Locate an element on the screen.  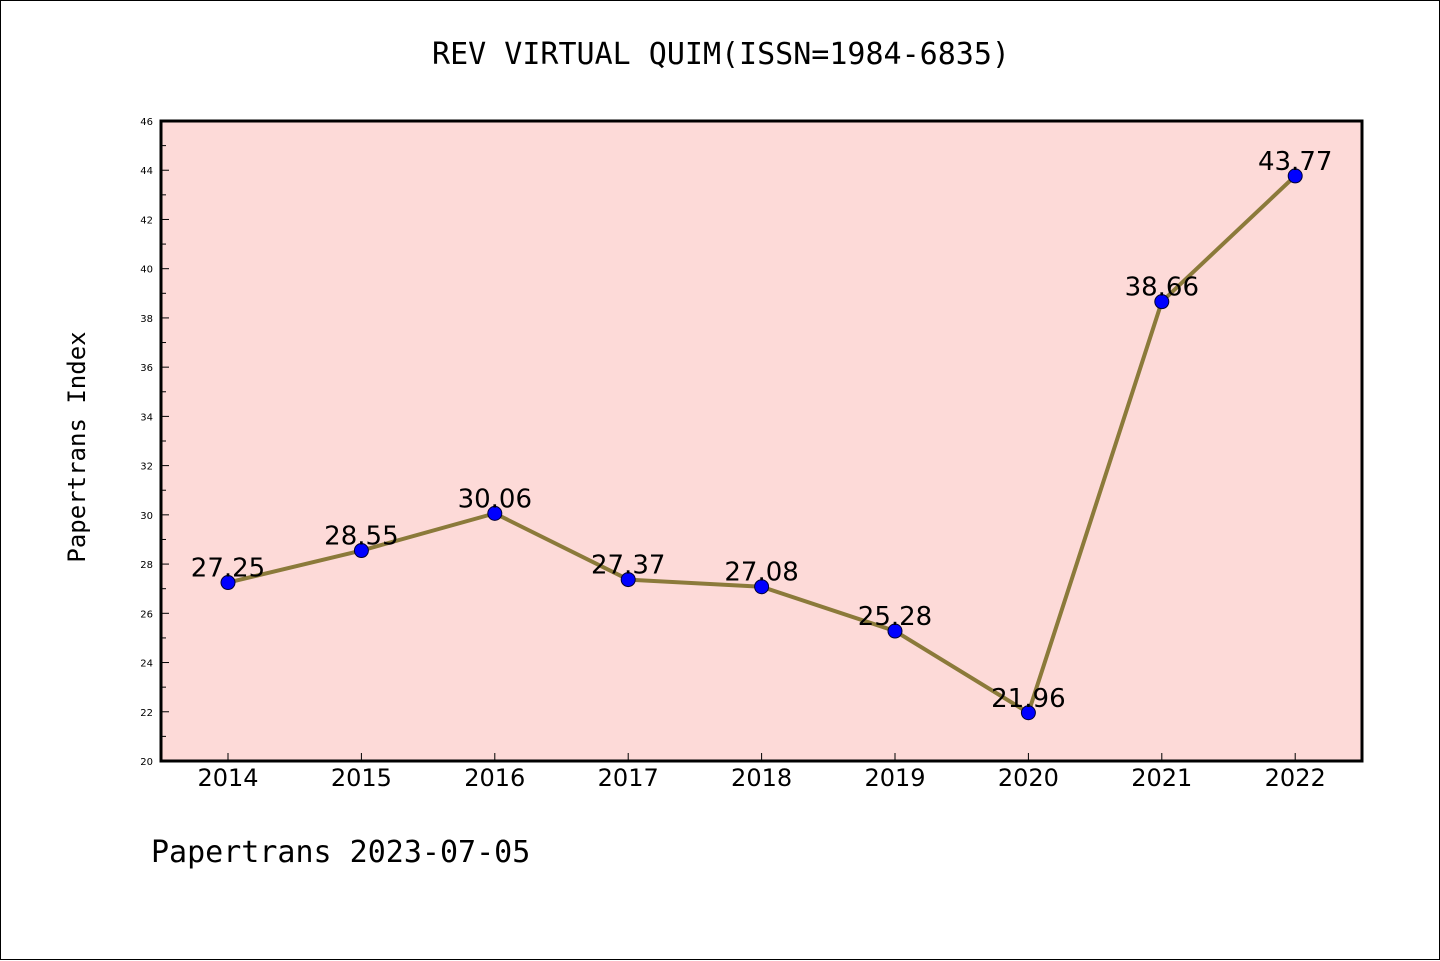
data-label: 43.77 is located at coordinates (1295, 162).